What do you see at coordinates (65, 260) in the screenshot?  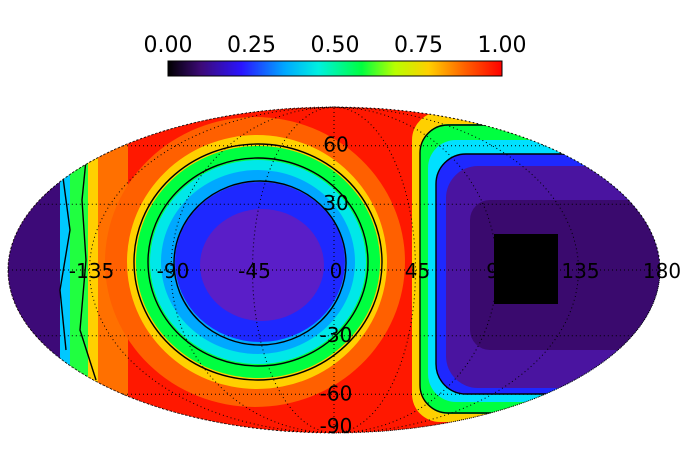 I see `contour-left-inner` at bounding box center [65, 260].